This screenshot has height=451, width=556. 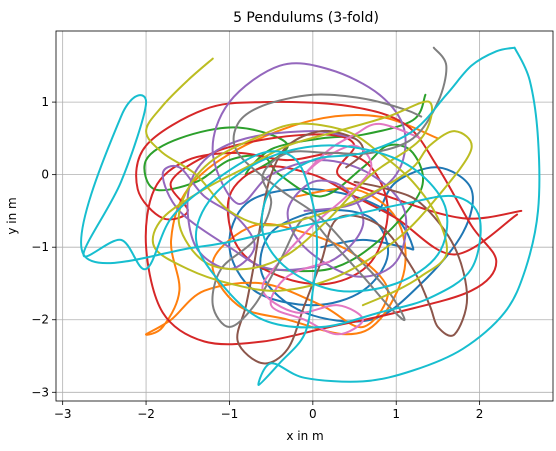 I want to click on x-axis-label: x in m, so click(x=304, y=436).